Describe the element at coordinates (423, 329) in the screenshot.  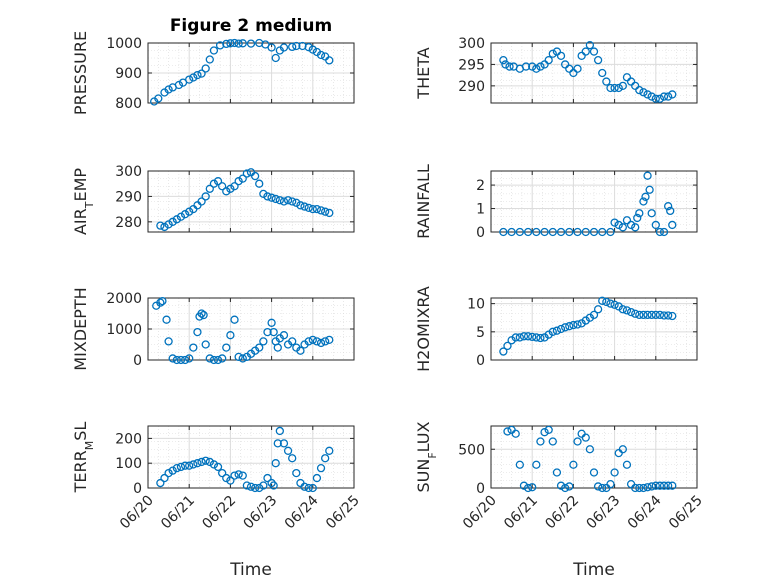
I see `y-axis-label: H2OMIXRA` at that location.